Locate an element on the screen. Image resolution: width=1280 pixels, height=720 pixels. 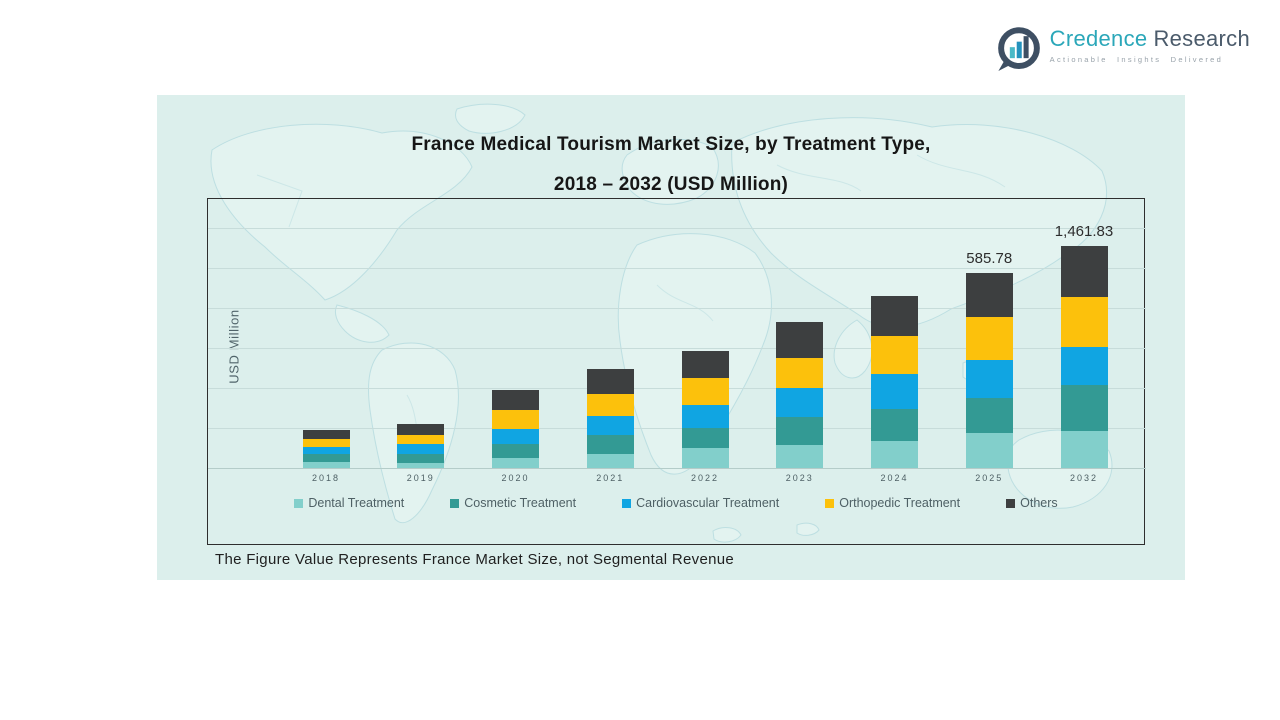
bar-2032 is located at coordinates (1084, 357).